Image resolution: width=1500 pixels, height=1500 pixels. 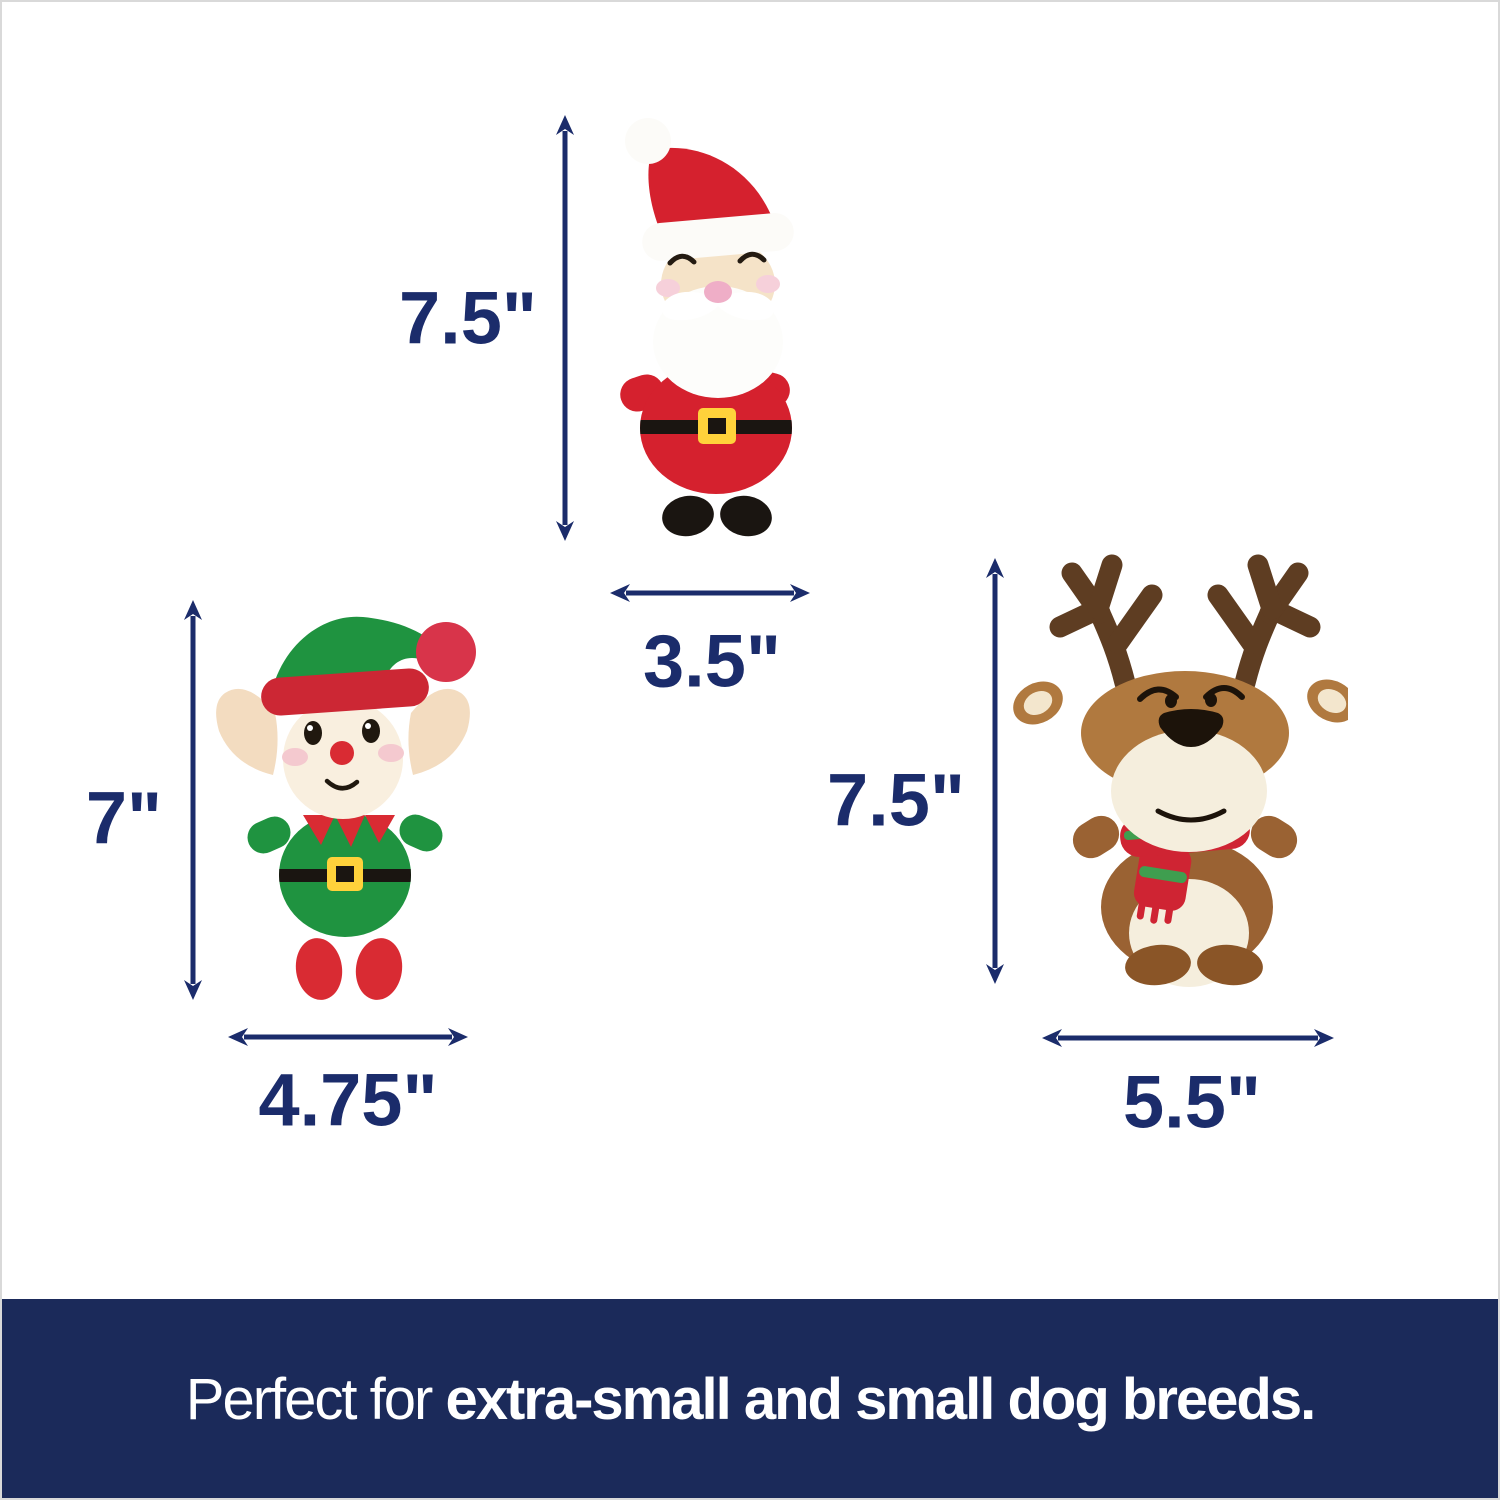 I want to click on reindeer-eyes, so click(x=1191, y=696).